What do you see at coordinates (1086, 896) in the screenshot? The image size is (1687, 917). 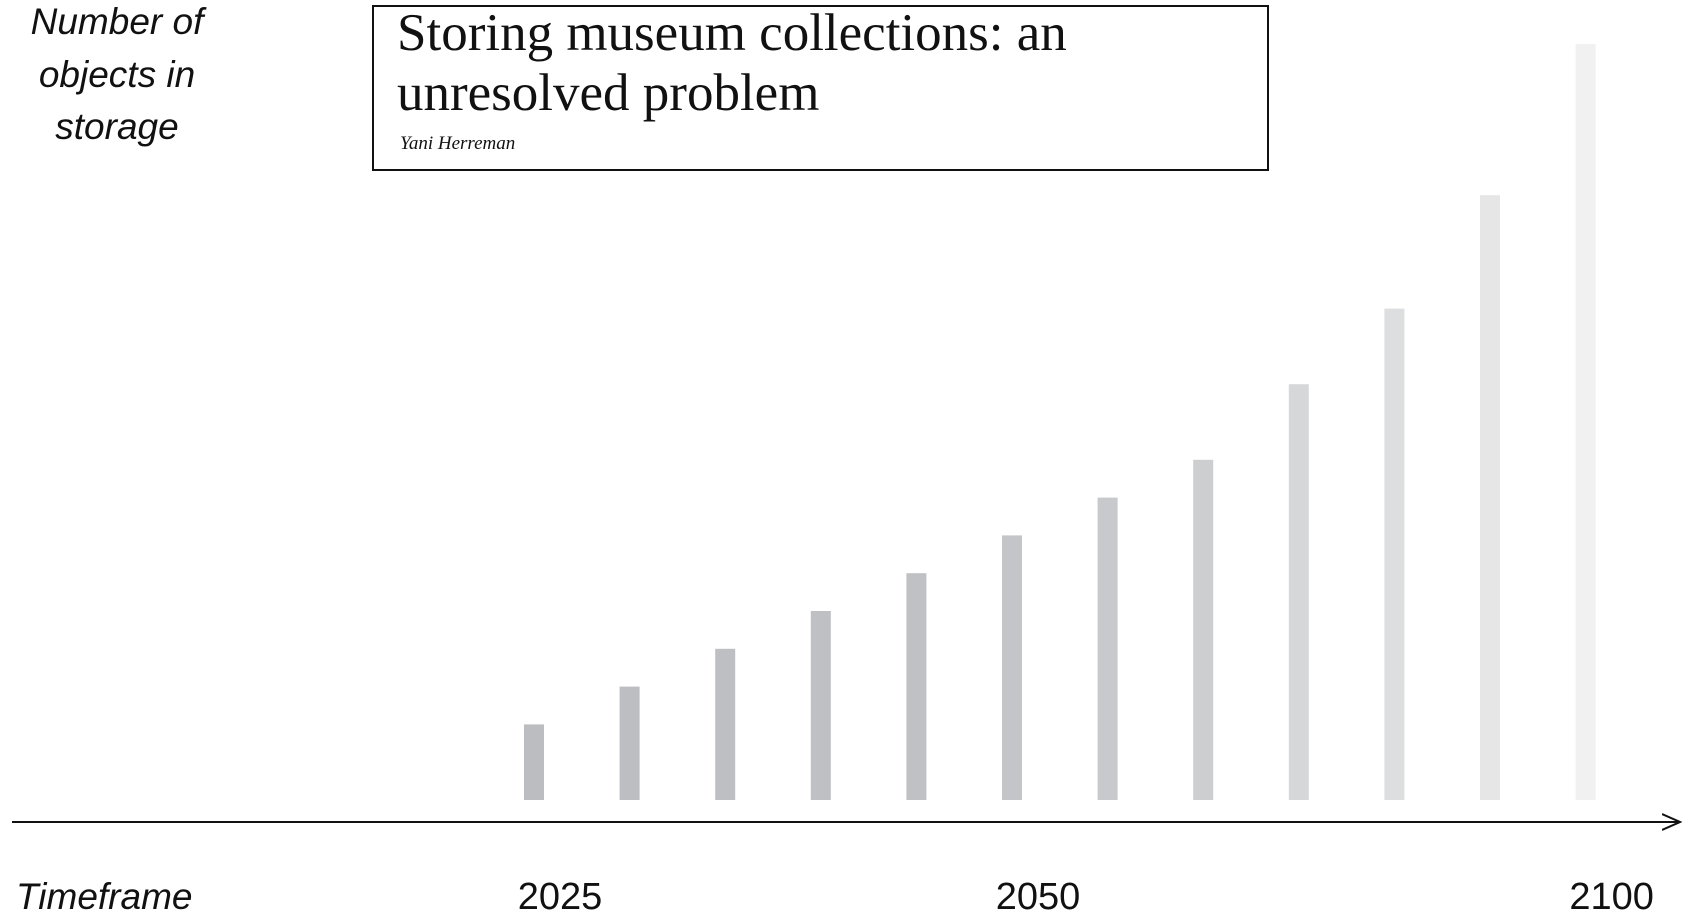 I see `x-tick-labels: 2025 2050 2100` at bounding box center [1086, 896].